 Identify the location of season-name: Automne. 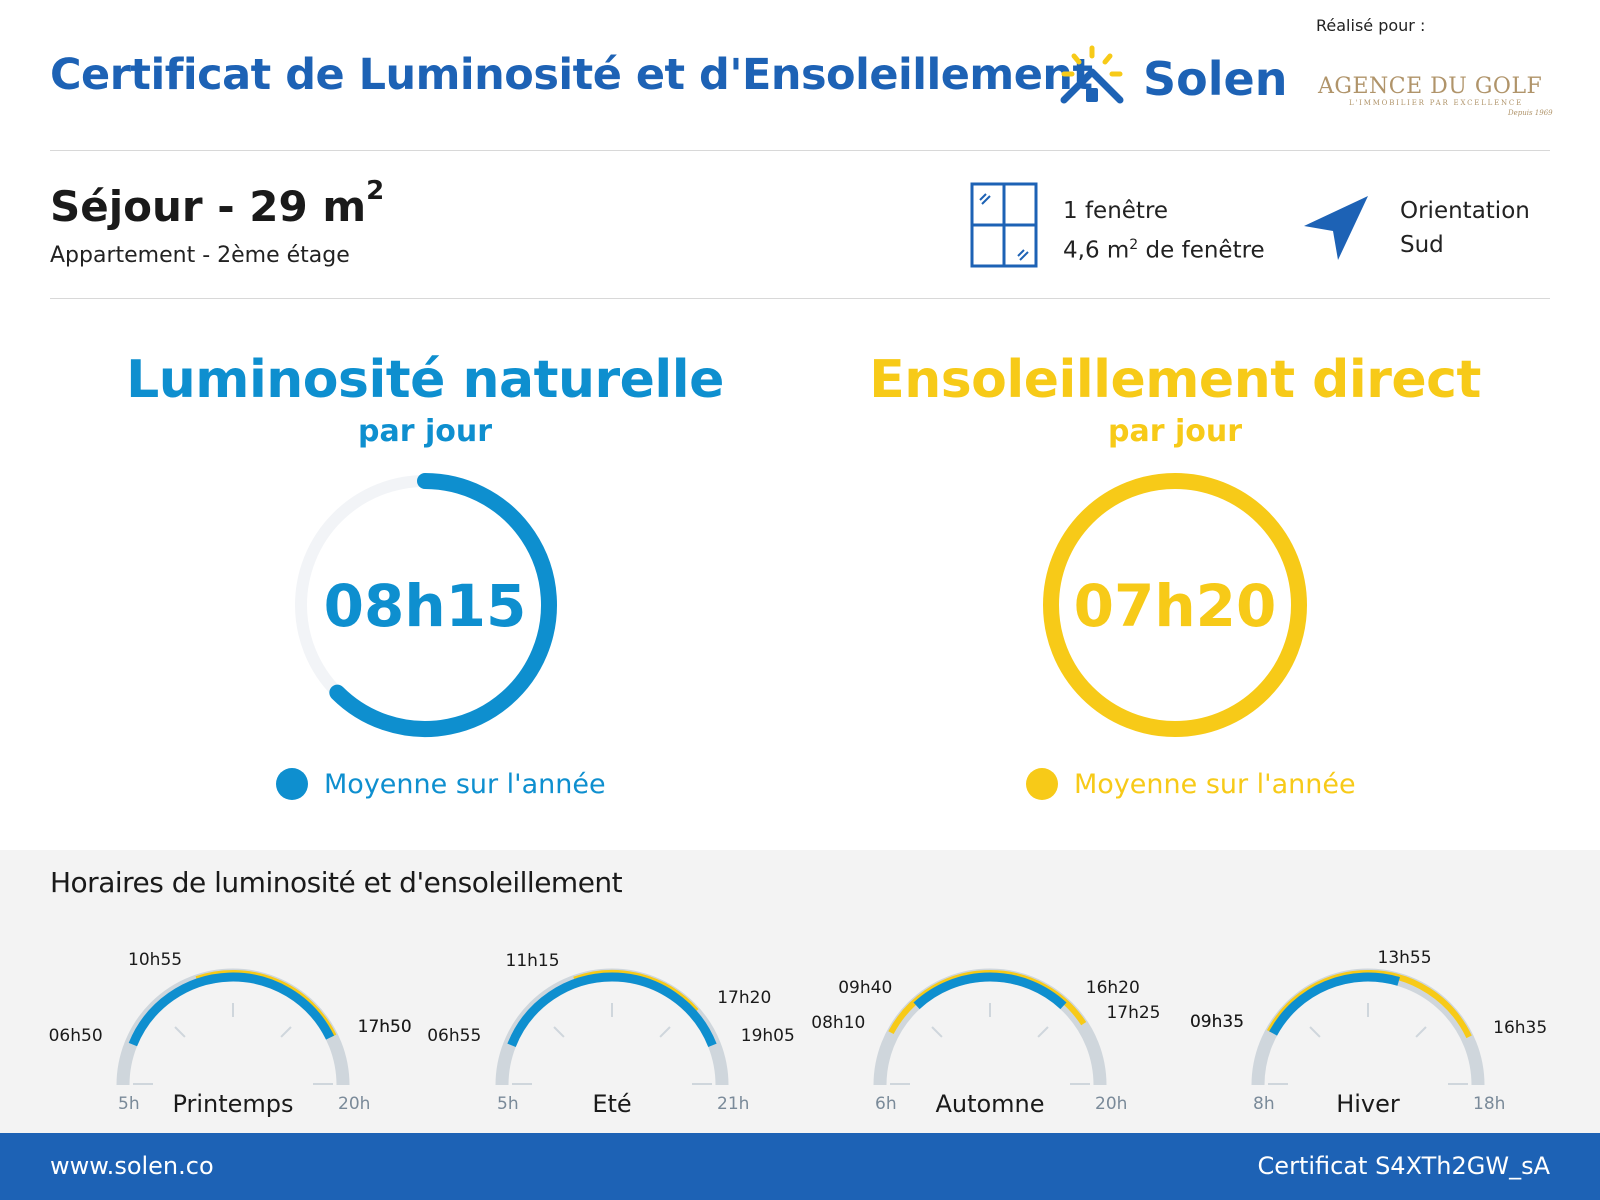
(990, 1104).